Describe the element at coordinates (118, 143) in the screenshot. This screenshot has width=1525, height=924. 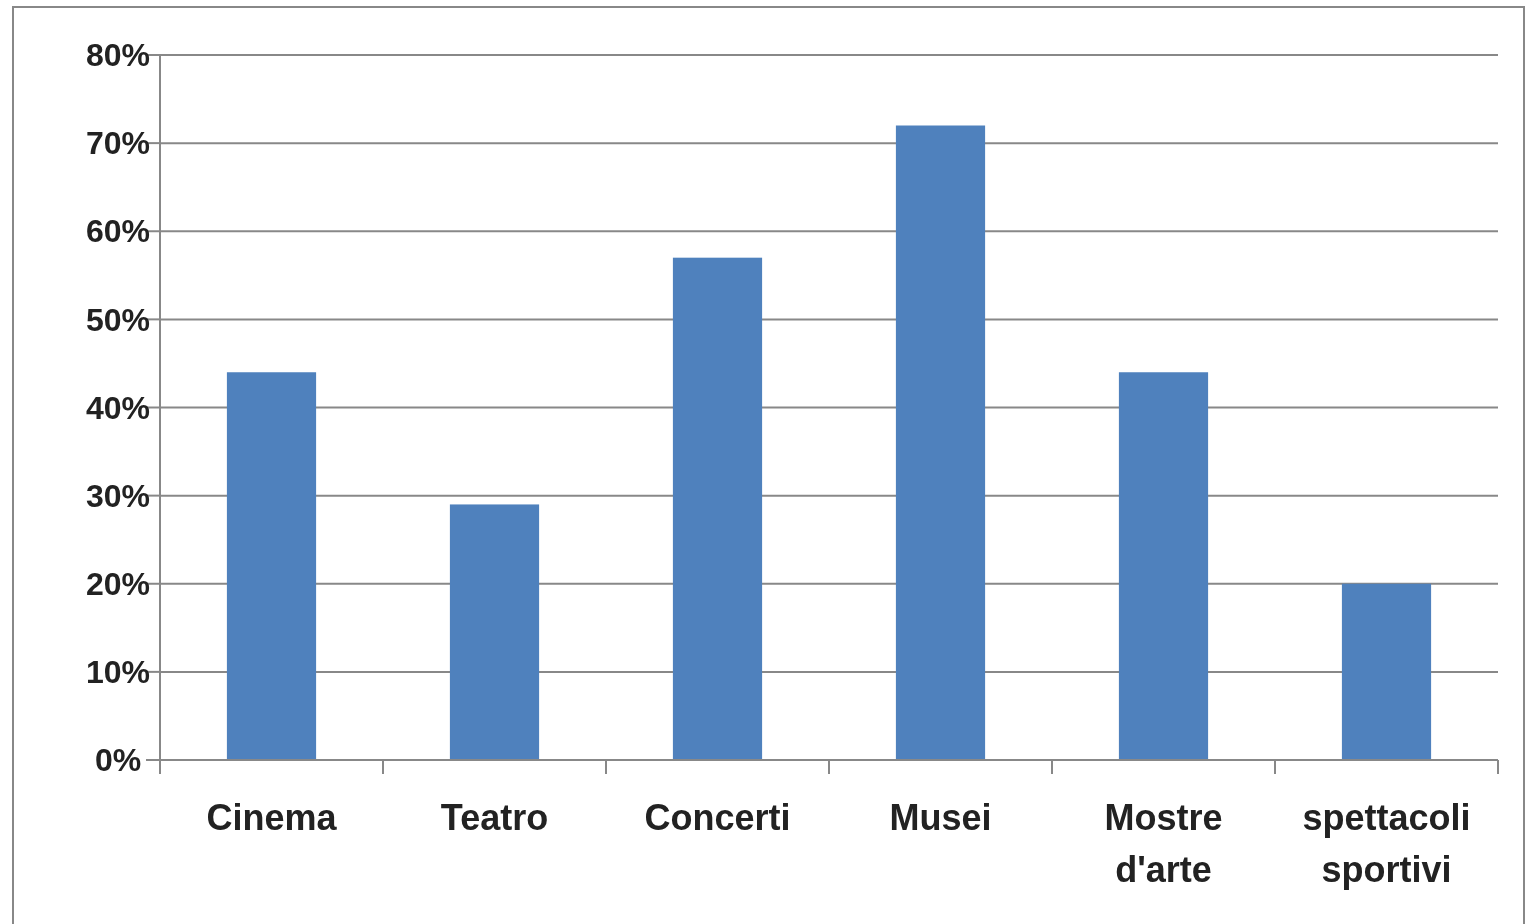
I see `y-tick-label: 70%` at that location.